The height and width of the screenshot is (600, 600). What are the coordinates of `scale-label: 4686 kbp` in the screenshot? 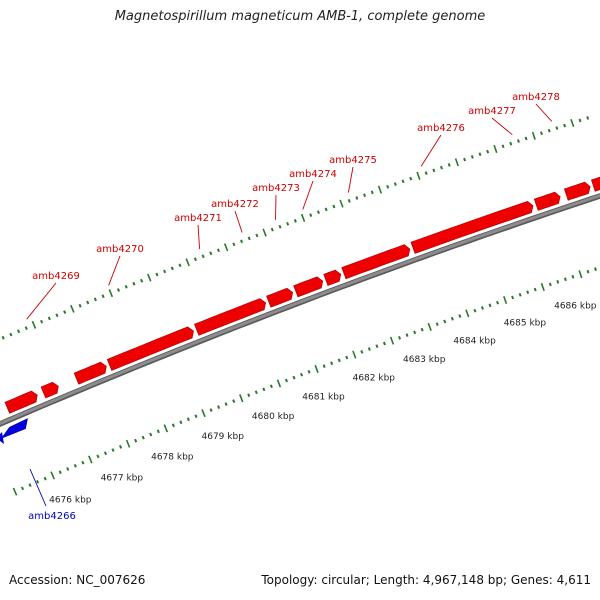 It's located at (575, 306).